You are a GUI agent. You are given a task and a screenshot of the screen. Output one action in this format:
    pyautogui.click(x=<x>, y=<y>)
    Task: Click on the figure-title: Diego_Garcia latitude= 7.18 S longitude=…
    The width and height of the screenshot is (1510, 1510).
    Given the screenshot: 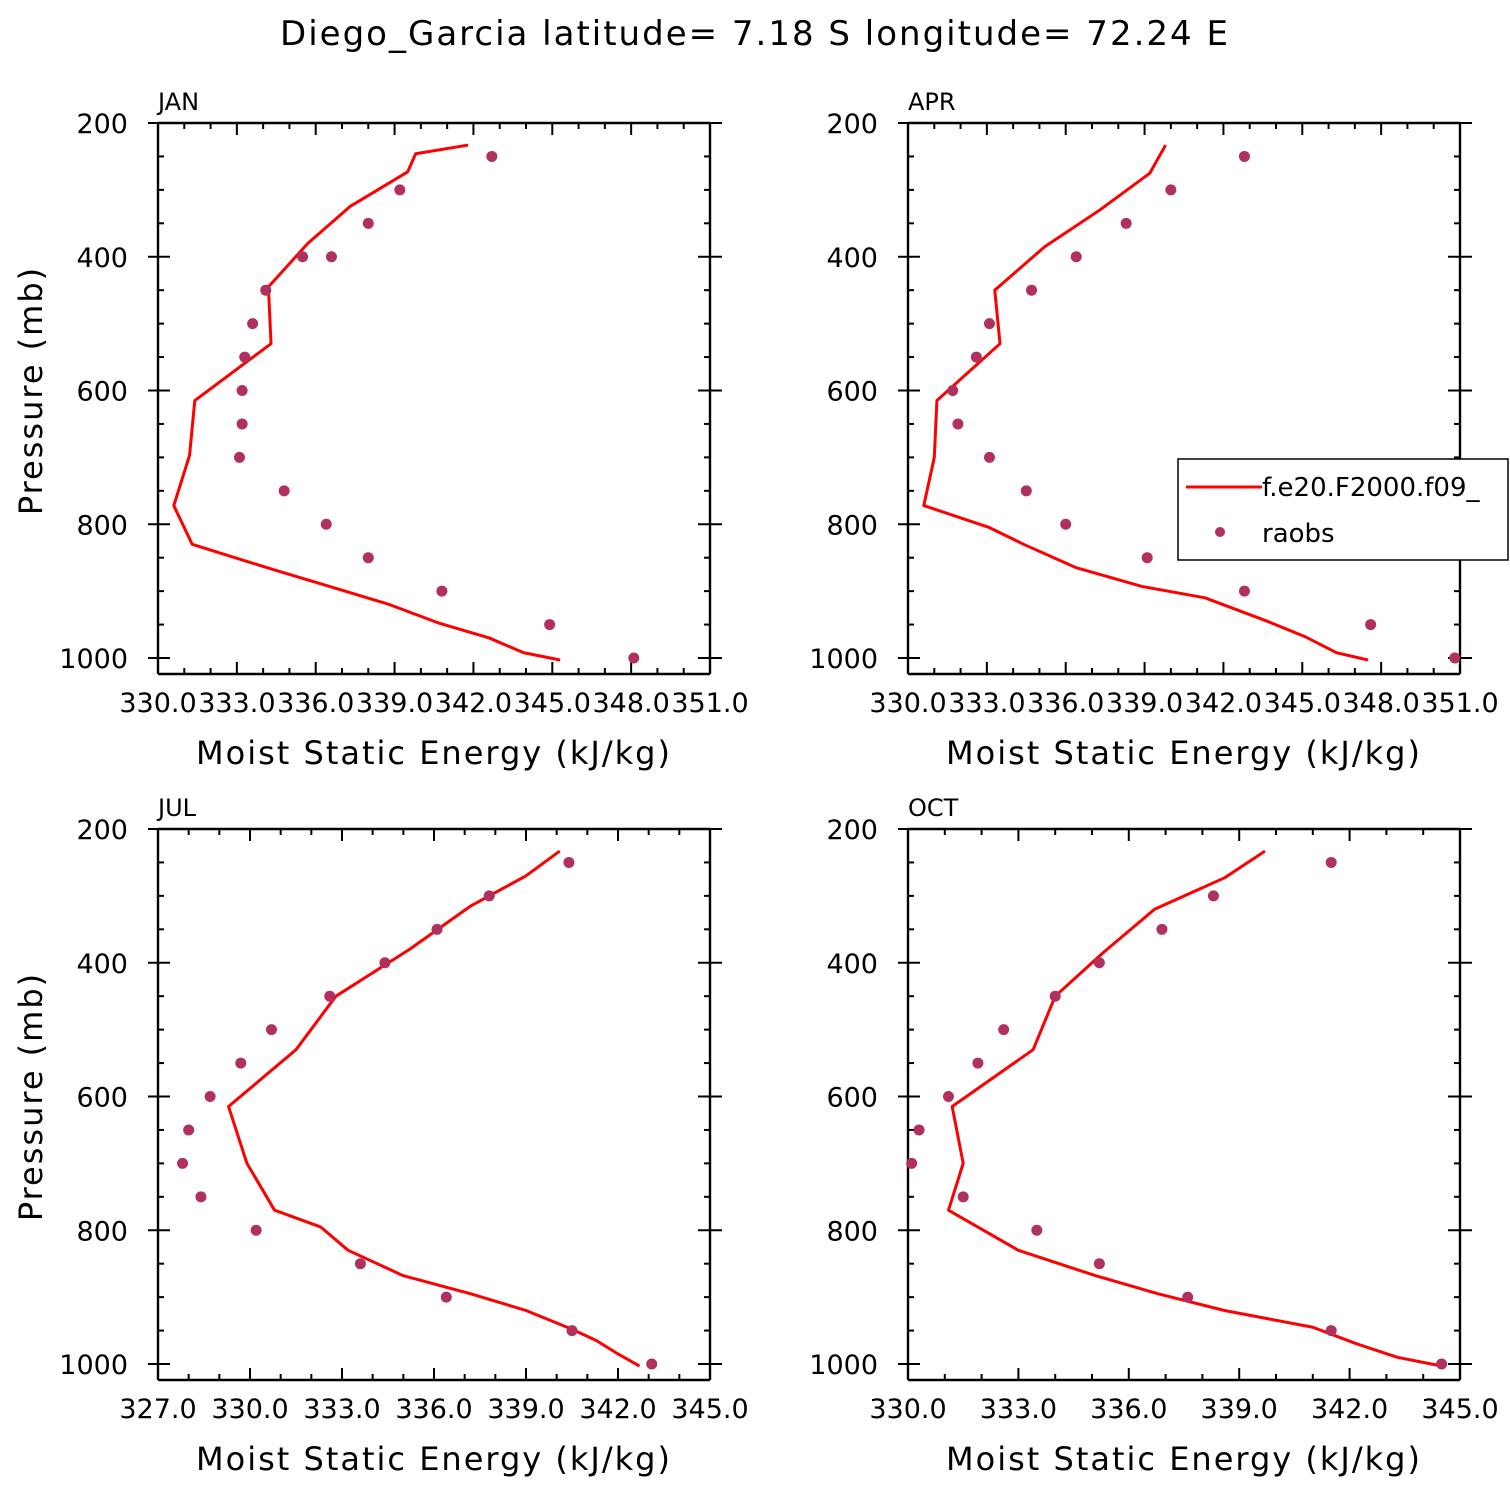 What is the action you would take?
    pyautogui.click(x=755, y=34)
    